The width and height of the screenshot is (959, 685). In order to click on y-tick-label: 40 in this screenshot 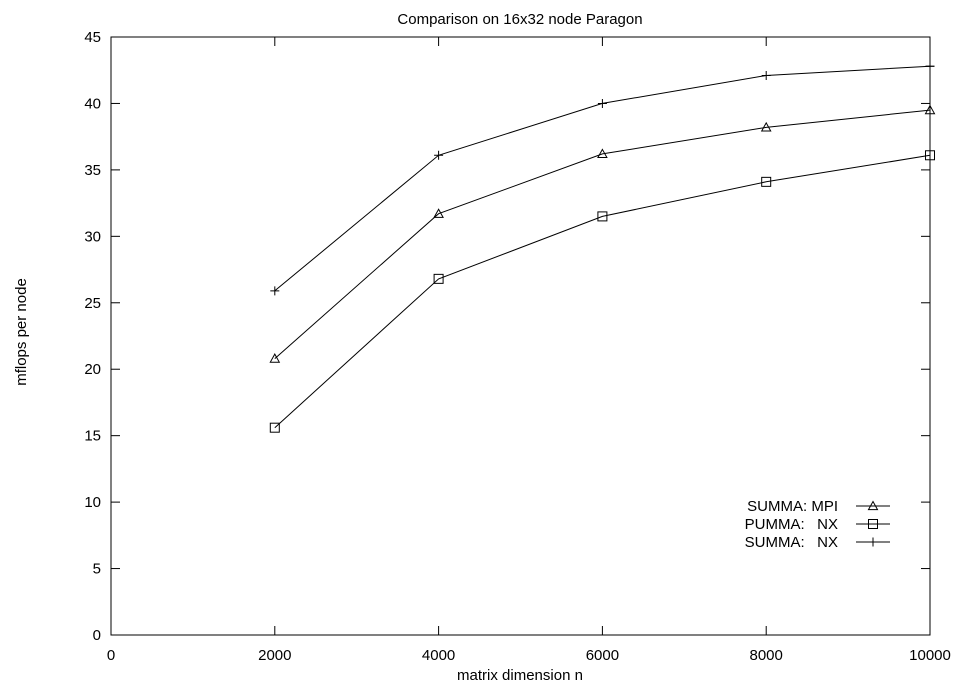, I will do `click(92, 103)`.